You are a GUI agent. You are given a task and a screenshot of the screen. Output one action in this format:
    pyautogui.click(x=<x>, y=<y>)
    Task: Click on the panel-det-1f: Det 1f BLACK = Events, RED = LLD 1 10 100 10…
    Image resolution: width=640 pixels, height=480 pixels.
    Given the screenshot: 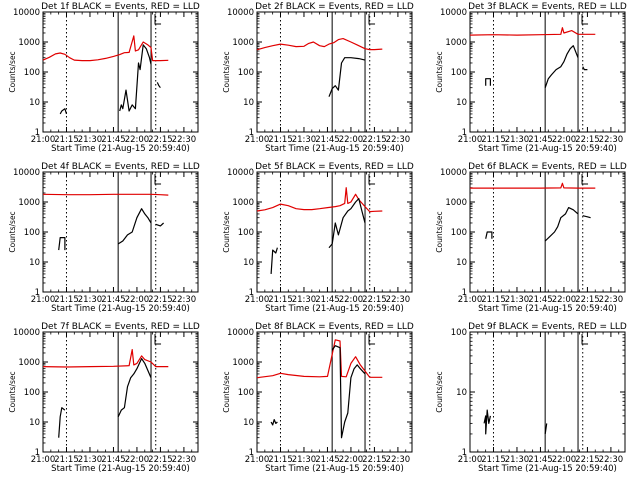 What is the action you would take?
    pyautogui.click(x=104, y=78)
    